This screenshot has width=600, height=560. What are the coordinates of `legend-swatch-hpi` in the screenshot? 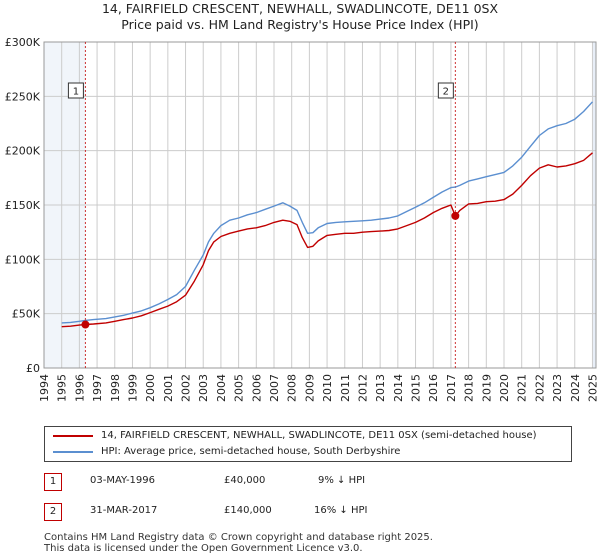 It's located at (73, 452).